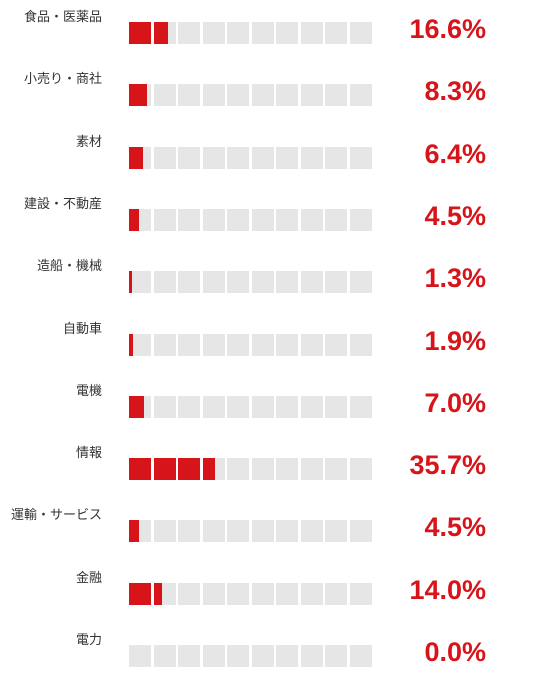 The image size is (536, 678). I want to click on chart-row: 小売り・商社 8.3%, so click(268, 92).